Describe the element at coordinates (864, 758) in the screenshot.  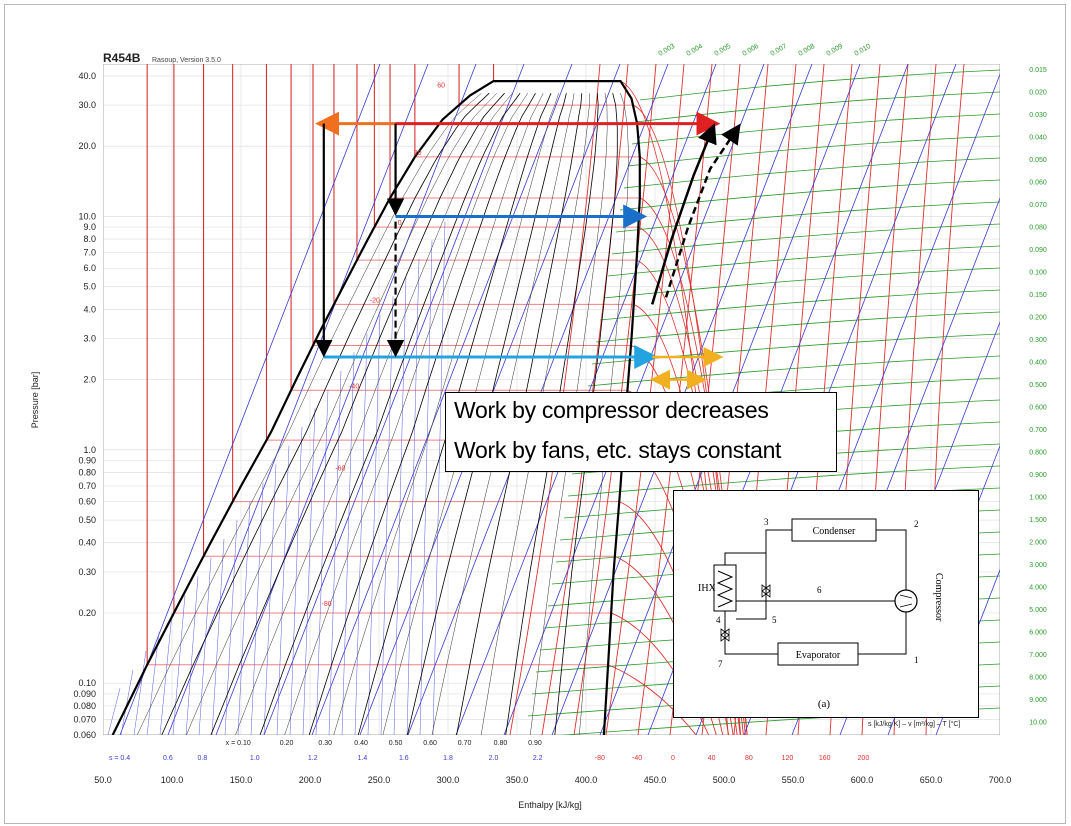
I see `temperature-label: 200` at that location.